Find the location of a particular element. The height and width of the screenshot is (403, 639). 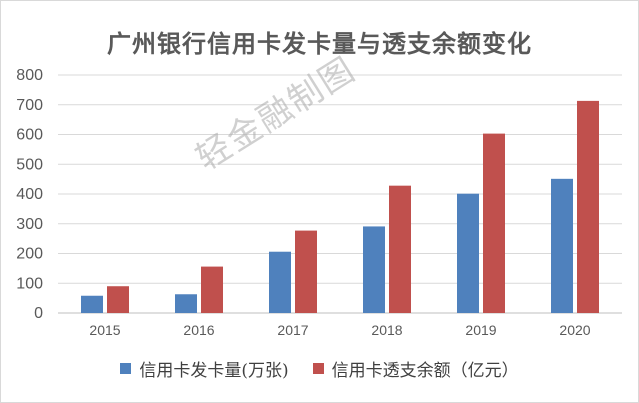

legend: 信用卡发卡量(万张) 信用卡透支余额（亿元） is located at coordinates (319, 368).